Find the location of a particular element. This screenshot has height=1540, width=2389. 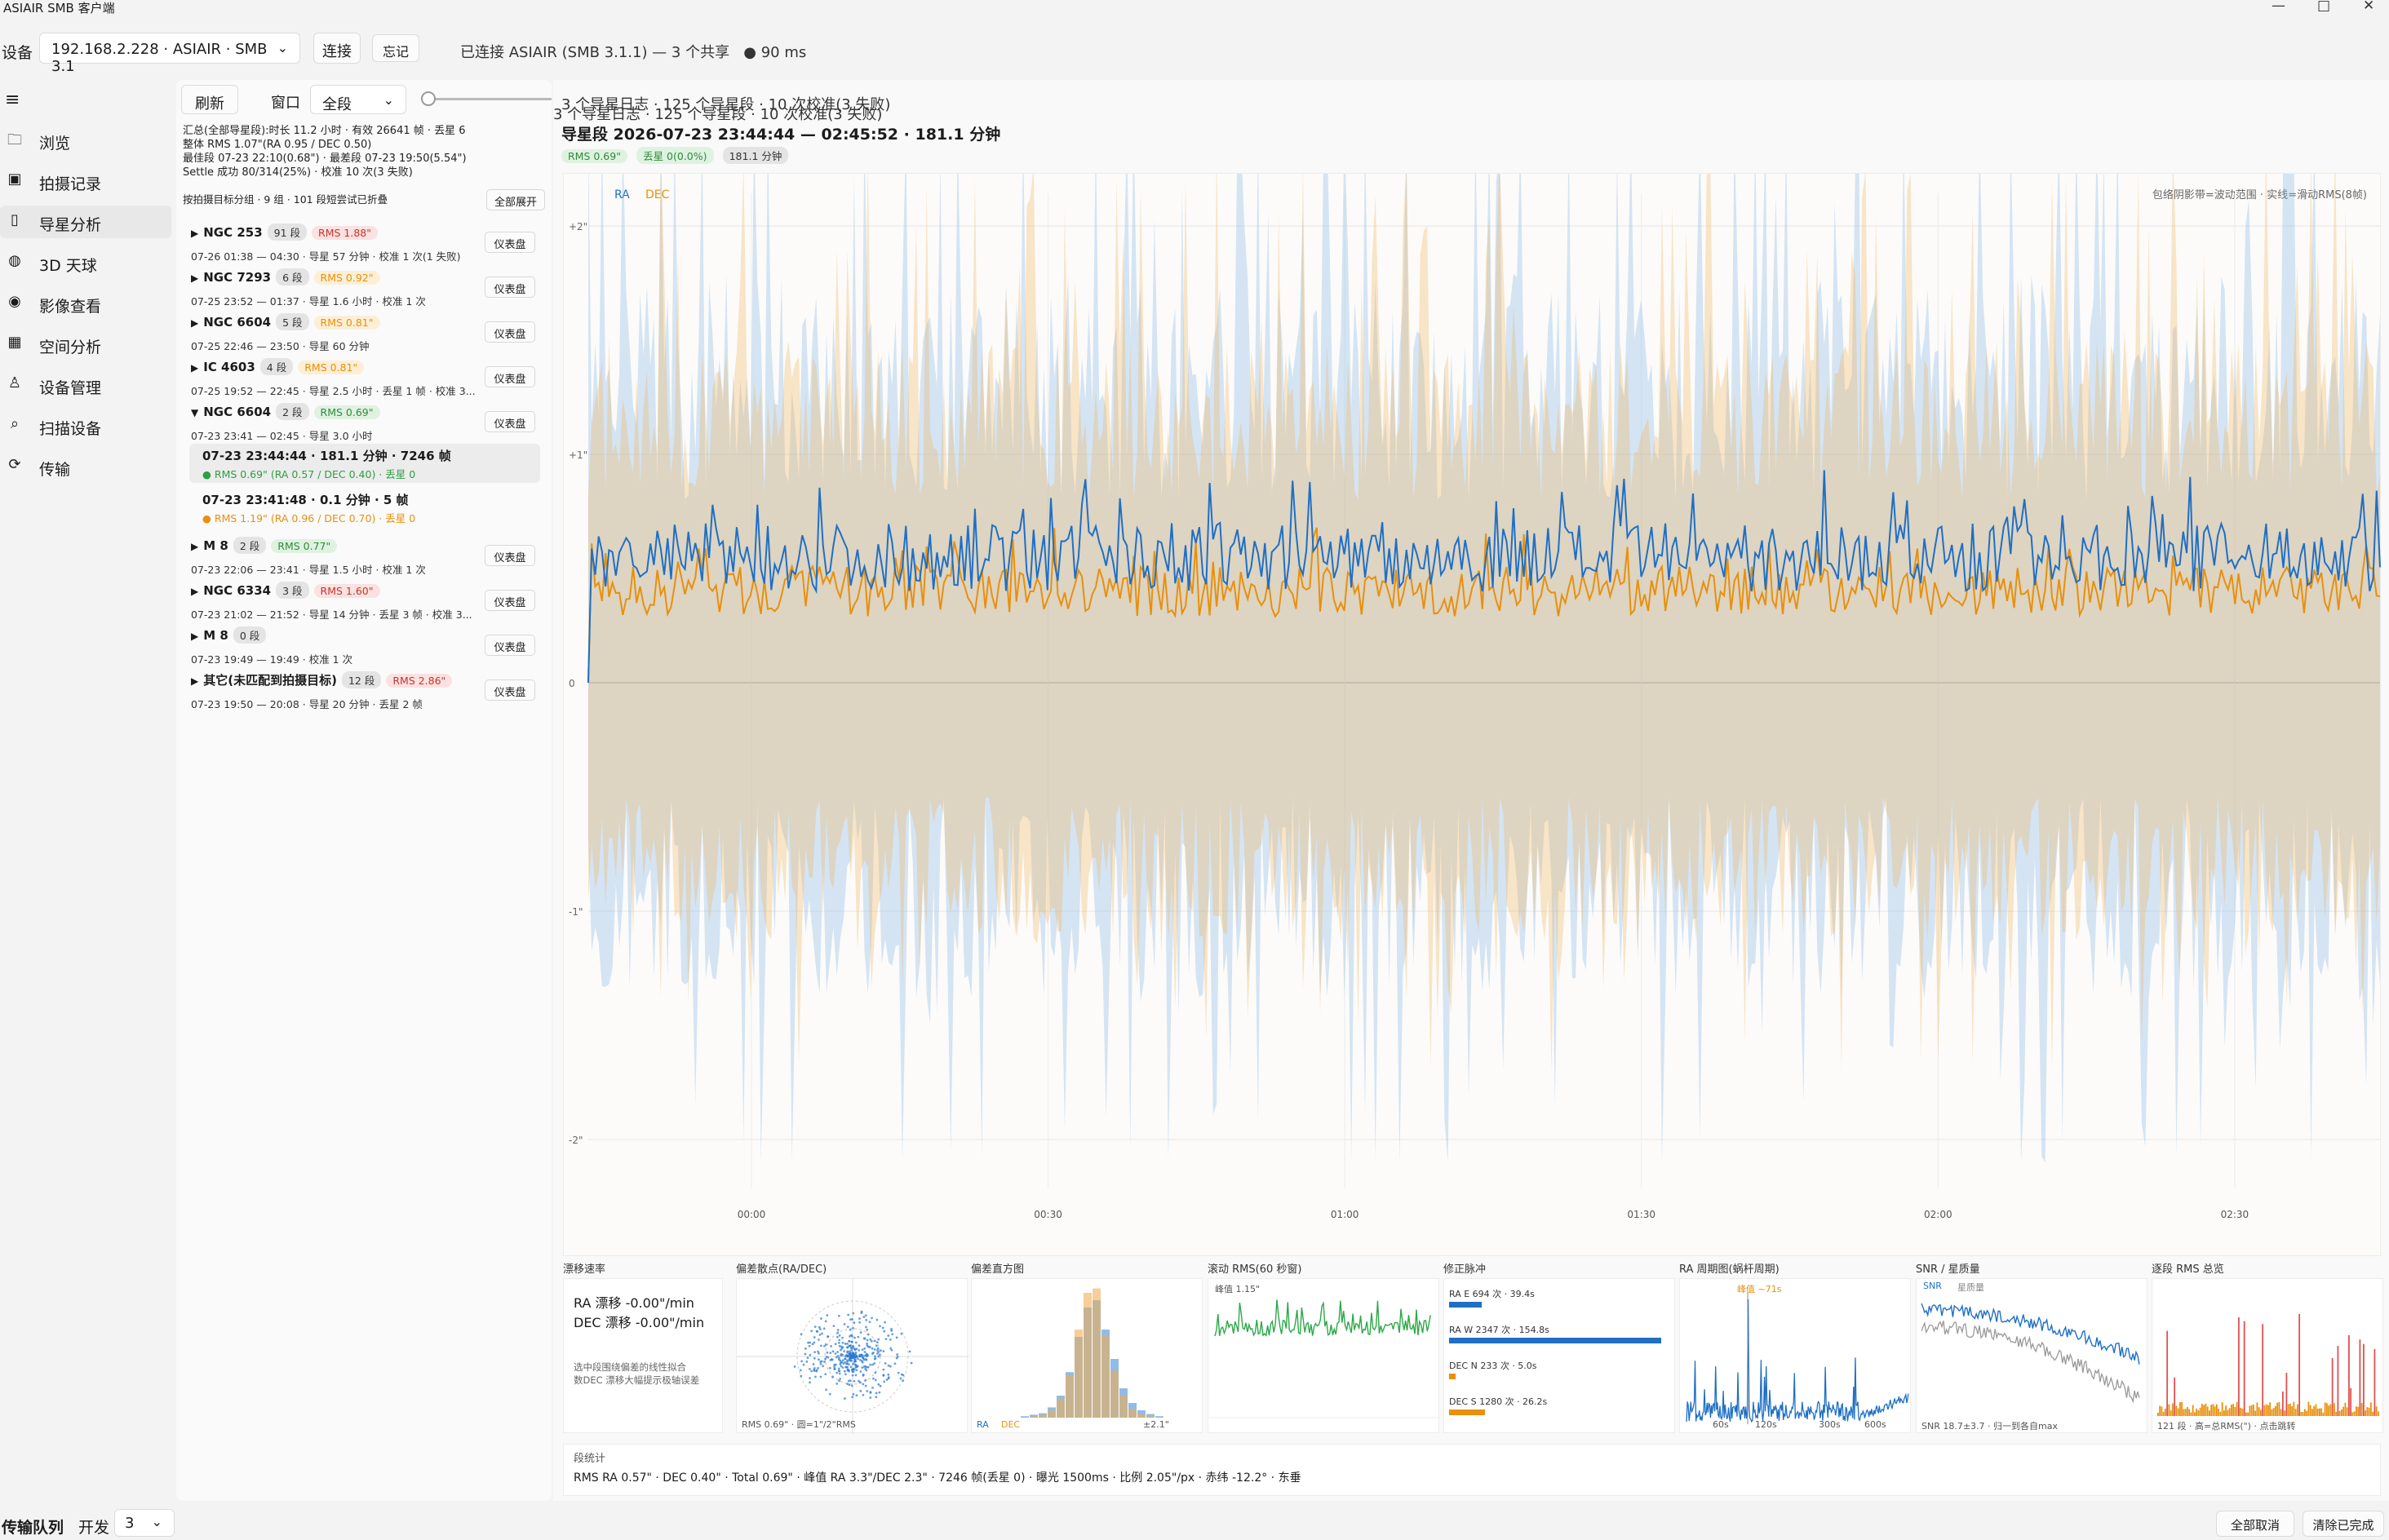

sidebar-item-7: ⌕ 扫描设备 is located at coordinates (85, 425).